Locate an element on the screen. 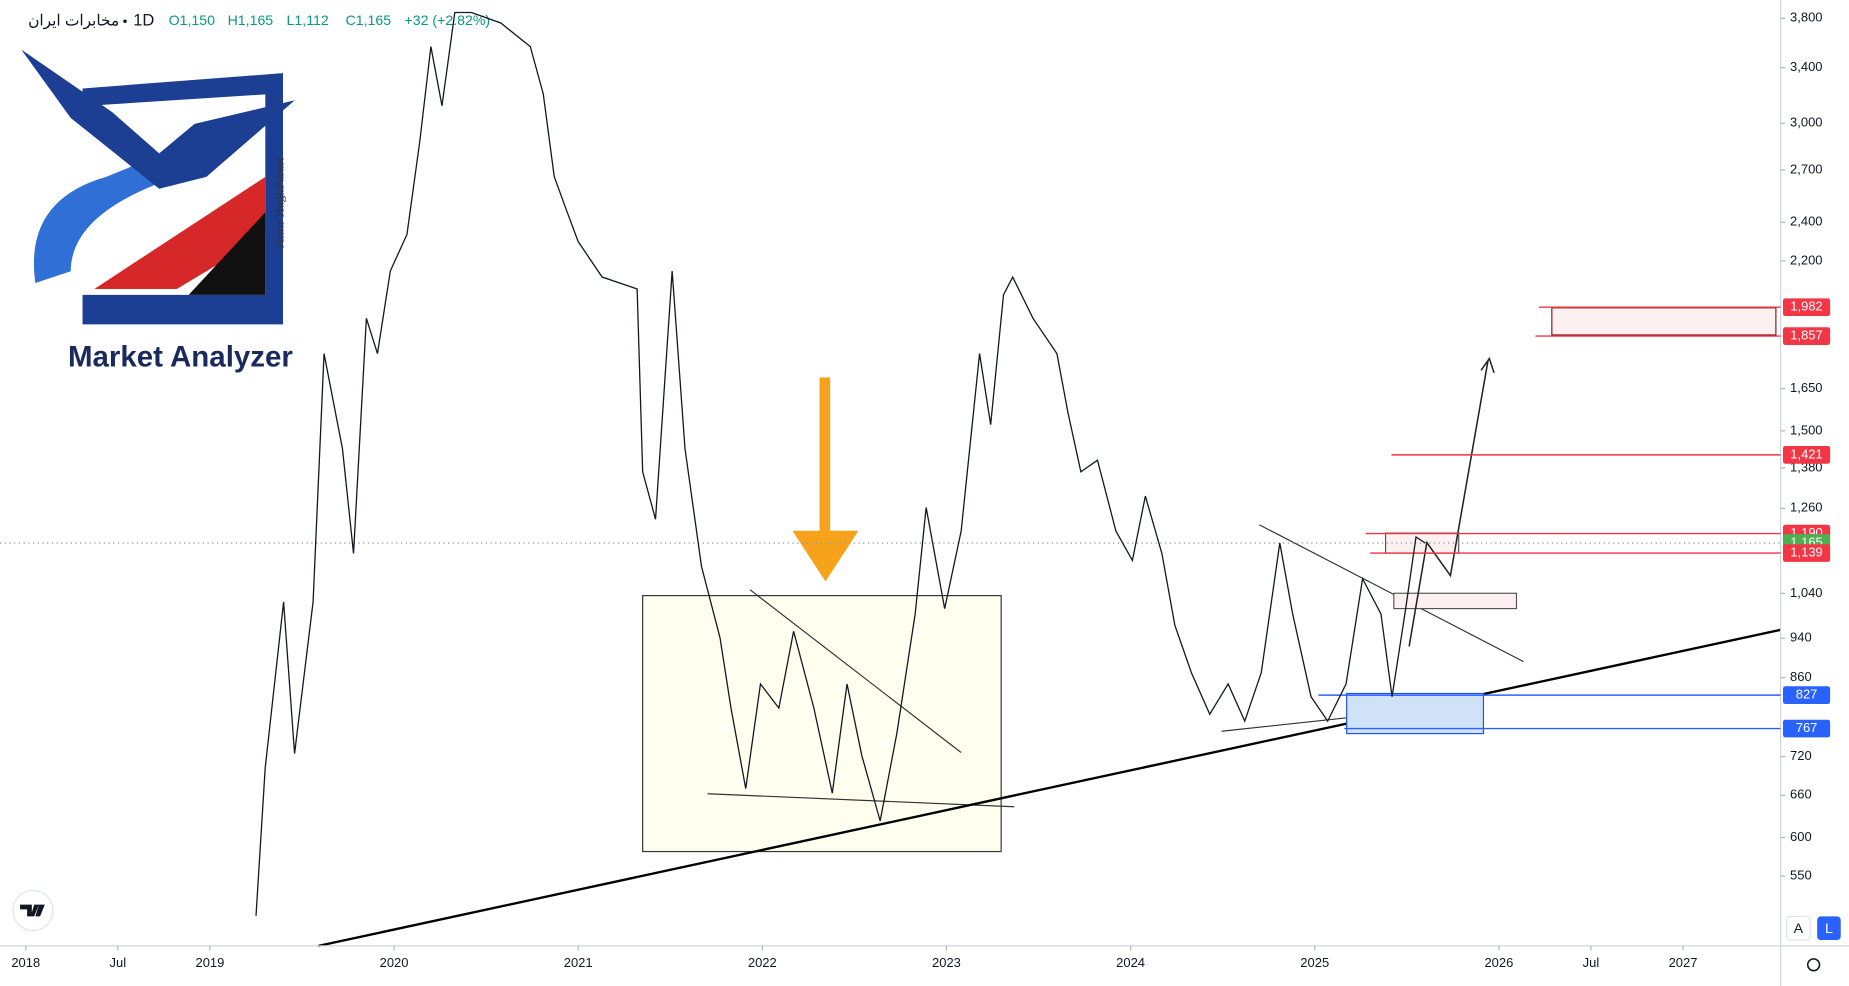 The height and width of the screenshot is (986, 1849). price-label: 1,857 is located at coordinates (1806, 335).